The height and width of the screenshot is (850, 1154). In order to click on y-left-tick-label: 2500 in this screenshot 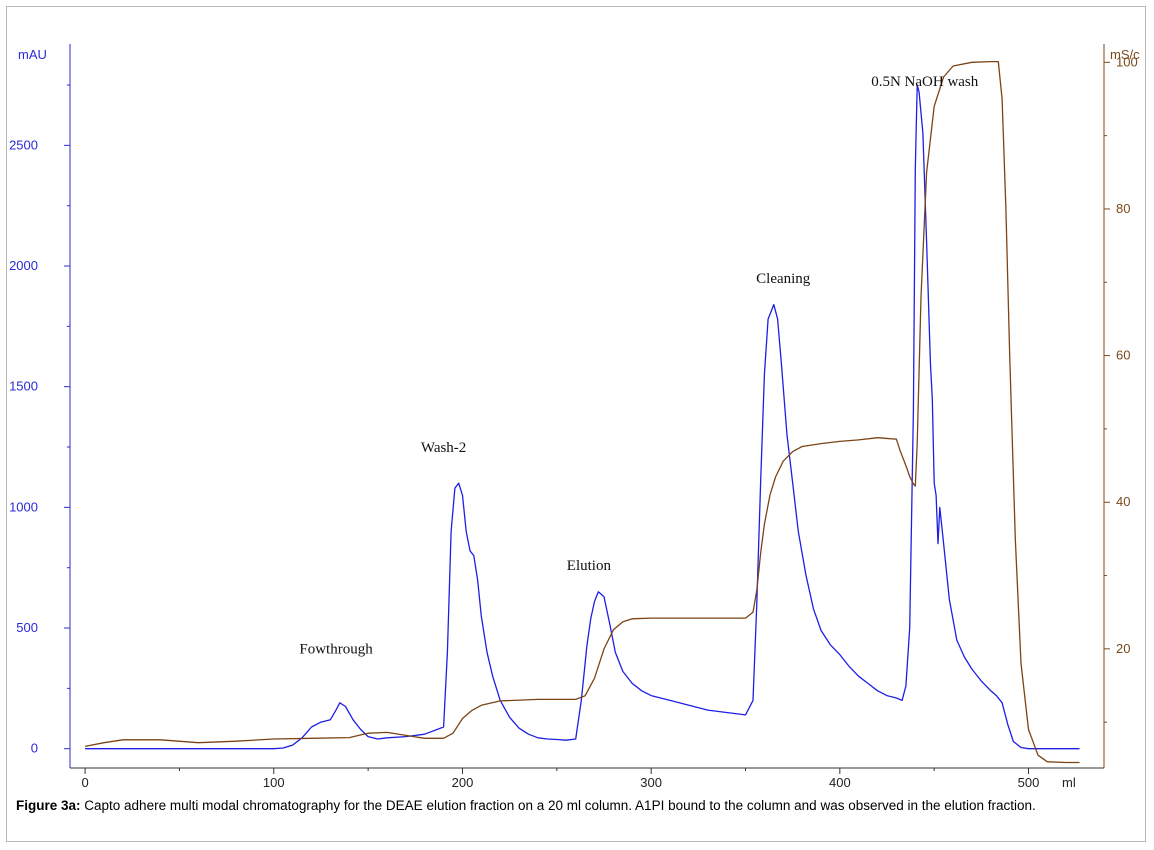, I will do `click(23, 144)`.